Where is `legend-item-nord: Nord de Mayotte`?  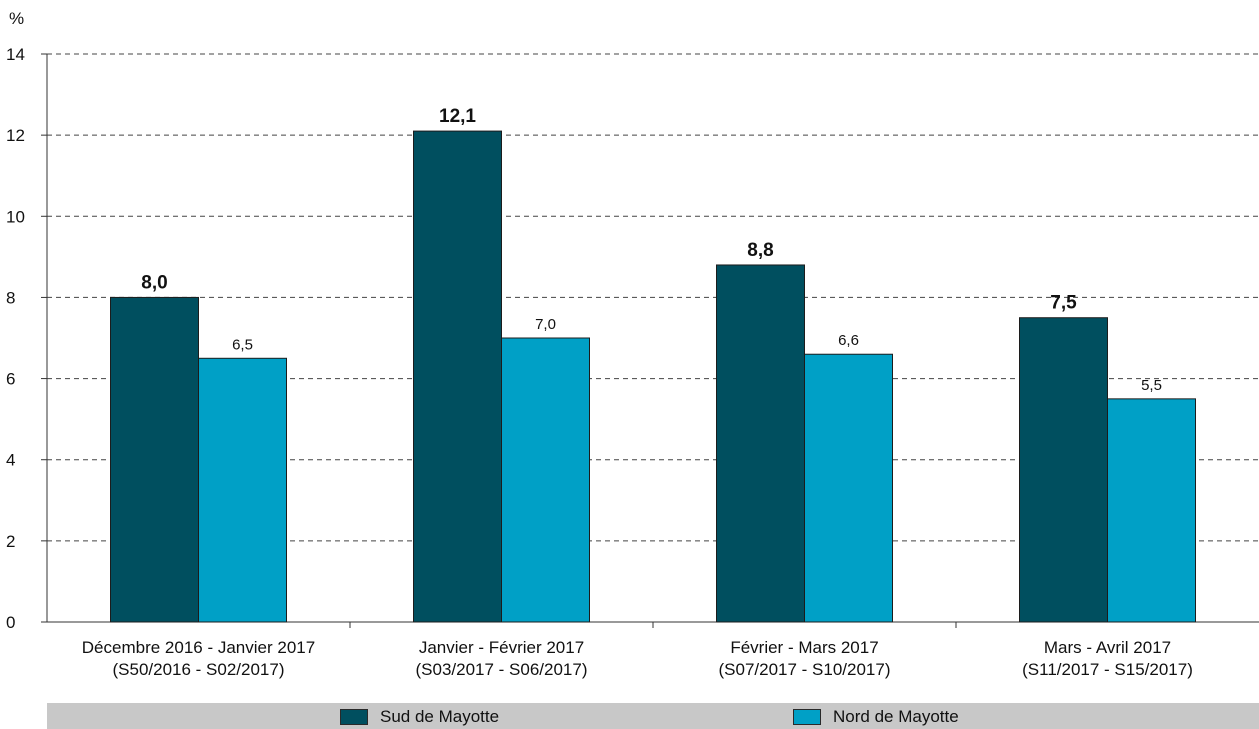
legend-item-nord: Nord de Mayotte is located at coordinates (876, 717).